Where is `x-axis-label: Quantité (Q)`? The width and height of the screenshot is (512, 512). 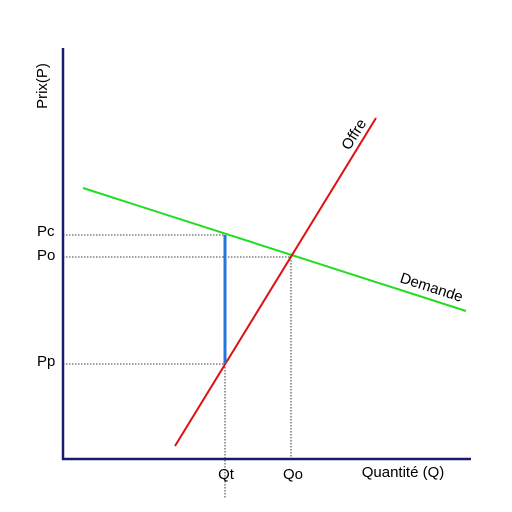 x-axis-label: Quantité (Q) is located at coordinates (403, 472).